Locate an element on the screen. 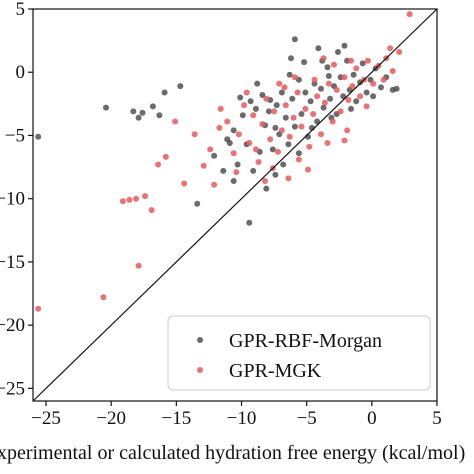 This screenshot has height=474, width=474. y-tick-label: 0 is located at coordinates (21, 72).